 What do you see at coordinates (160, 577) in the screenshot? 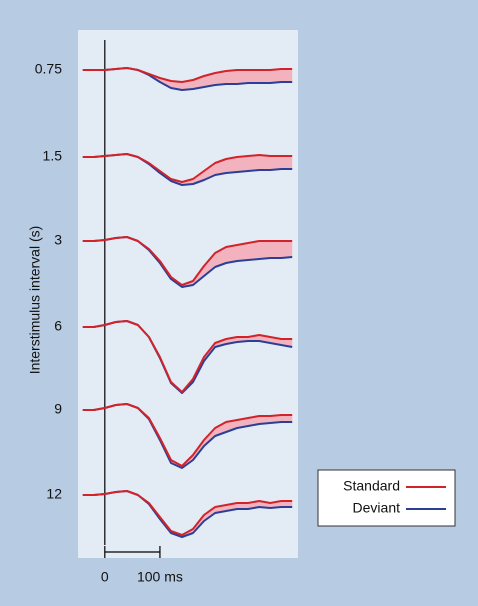
I see `x-tick-label: 100 ms` at bounding box center [160, 577].